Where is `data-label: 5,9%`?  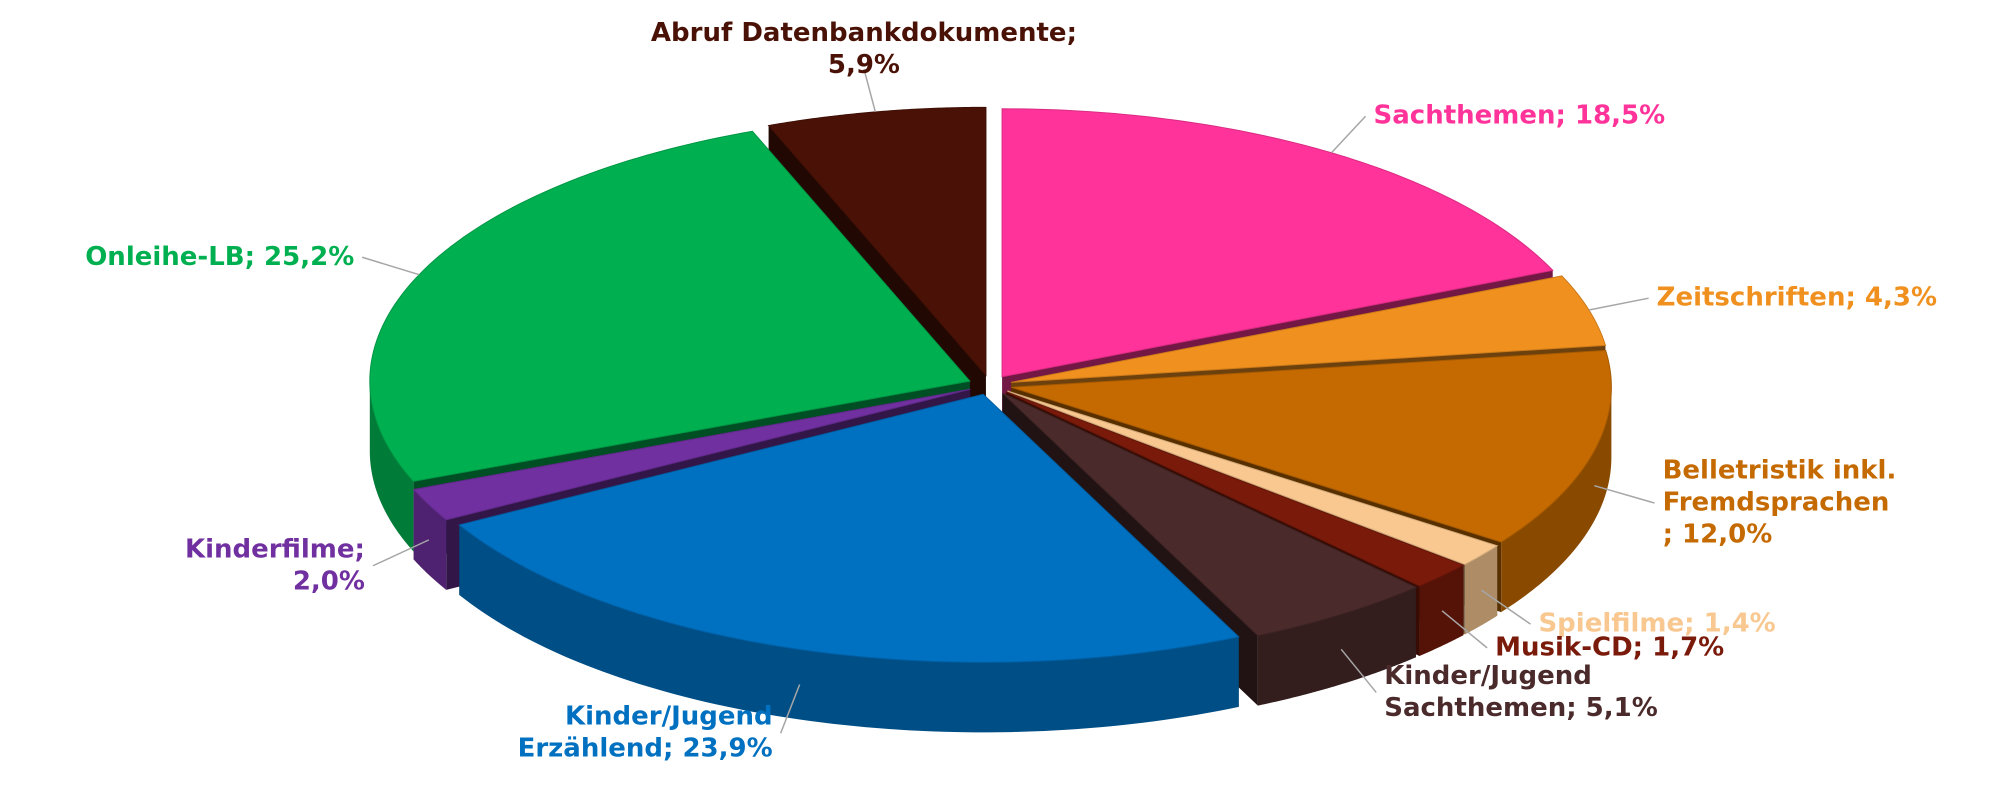
data-label: 5,9% is located at coordinates (864, 65).